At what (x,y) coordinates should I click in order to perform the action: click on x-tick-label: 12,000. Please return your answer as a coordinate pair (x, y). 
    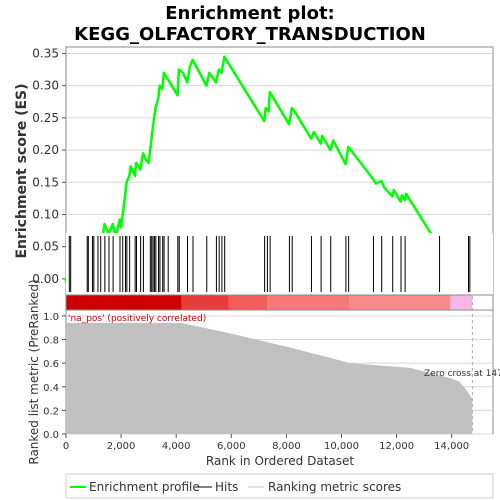
    Looking at the image, I should click on (396, 446).